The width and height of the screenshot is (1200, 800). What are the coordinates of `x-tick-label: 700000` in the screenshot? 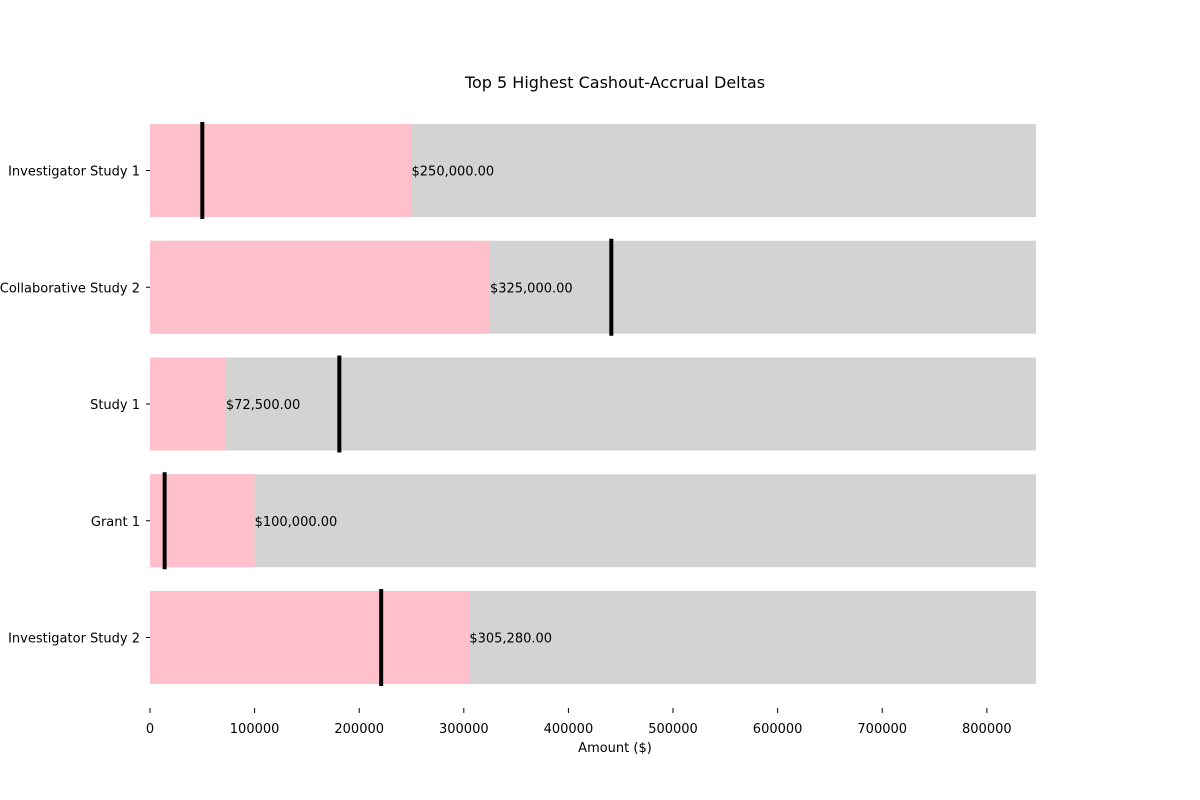 It's located at (882, 729).